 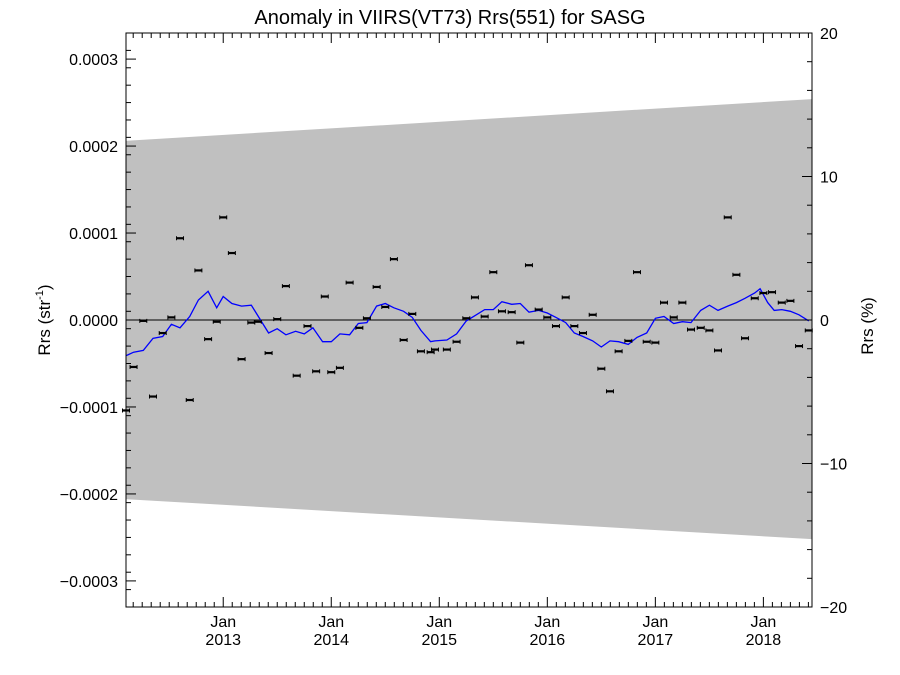 I want to click on left-y-tick-label: −0.0002, so click(x=89, y=495).